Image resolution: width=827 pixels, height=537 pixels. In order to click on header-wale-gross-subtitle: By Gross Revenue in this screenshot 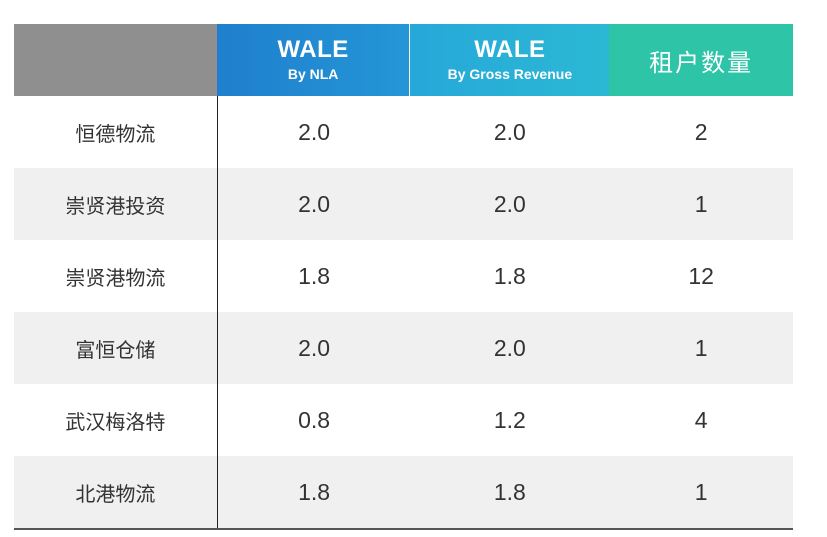, I will do `click(510, 74)`.